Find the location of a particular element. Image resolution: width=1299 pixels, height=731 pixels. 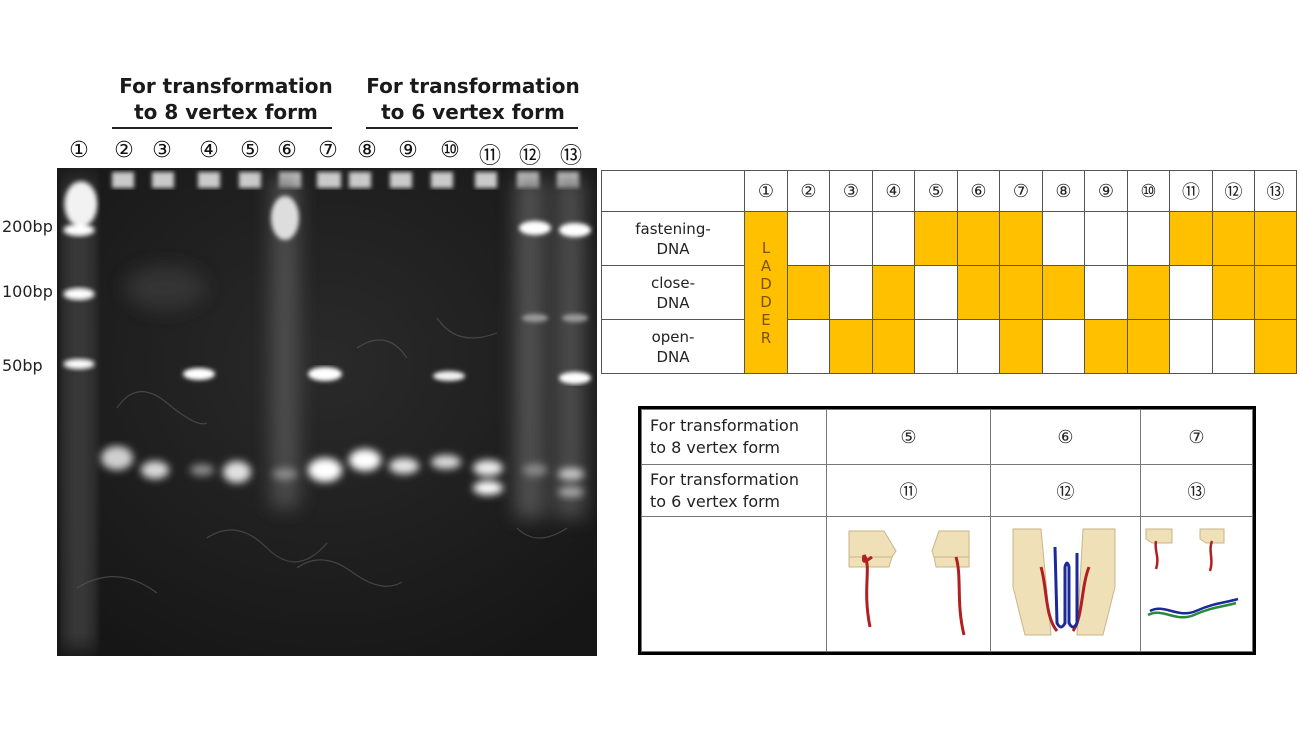

ladder-label-50bp: 50bp is located at coordinates (22, 365).